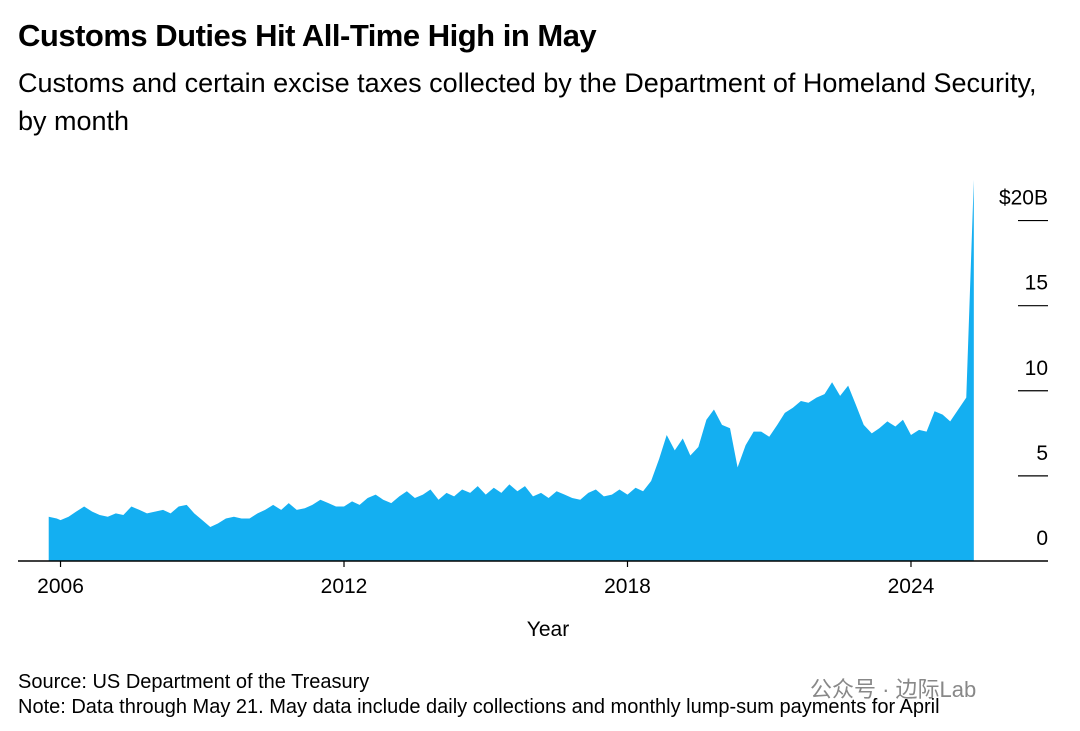 Image resolution: width=1080 pixels, height=731 pixels. Describe the element at coordinates (1036, 283) in the screenshot. I see `y-tick-label: 15` at that location.